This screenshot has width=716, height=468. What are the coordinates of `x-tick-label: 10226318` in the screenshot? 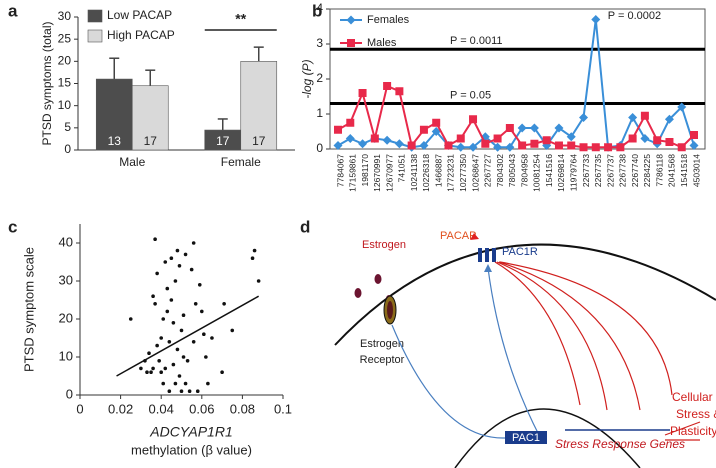 It's located at (426, 173).